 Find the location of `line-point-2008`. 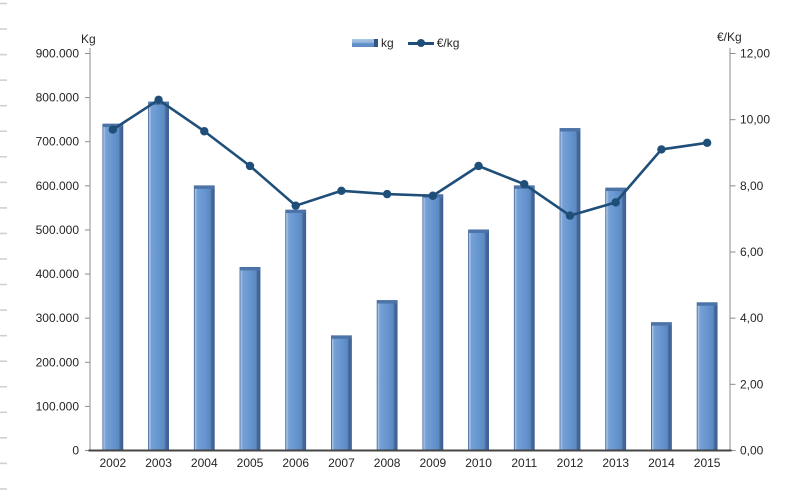

line-point-2008 is located at coordinates (387, 194).